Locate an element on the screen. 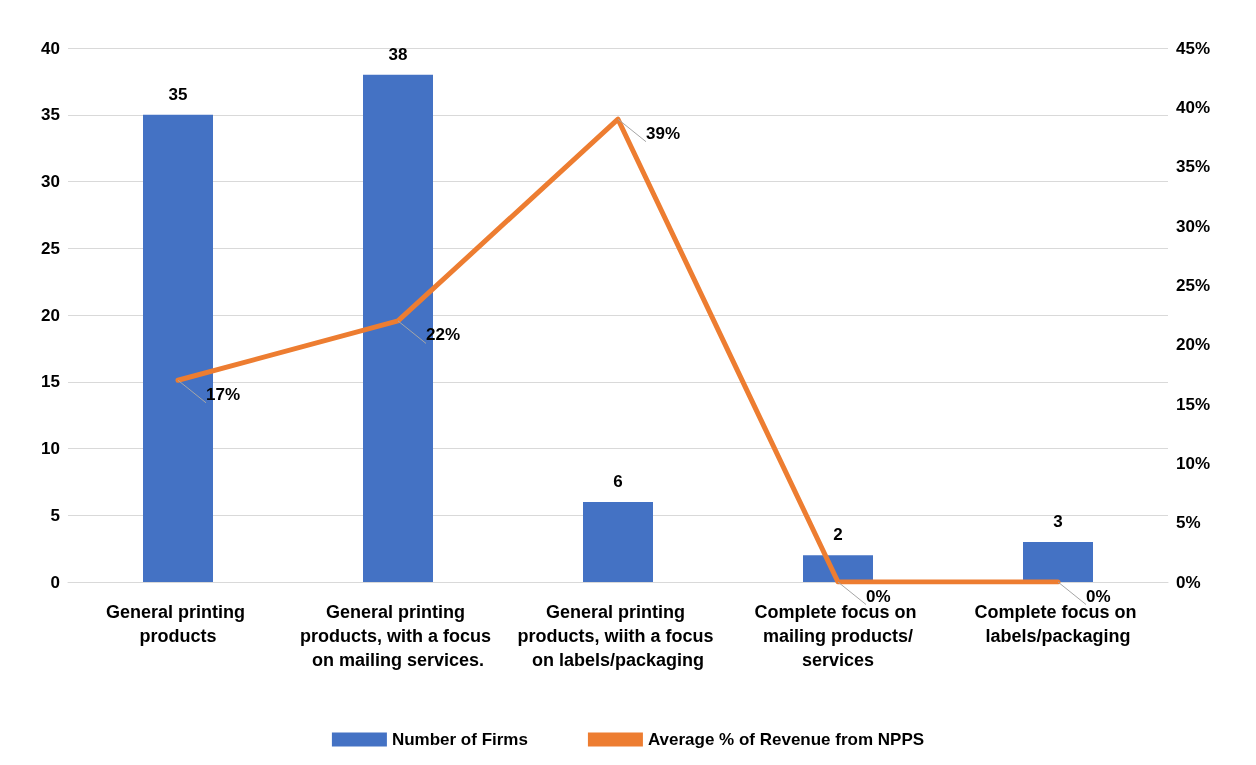 Image resolution: width=1256 pixels, height=765 pixels. y-tick-label: 25 is located at coordinates (50, 248).